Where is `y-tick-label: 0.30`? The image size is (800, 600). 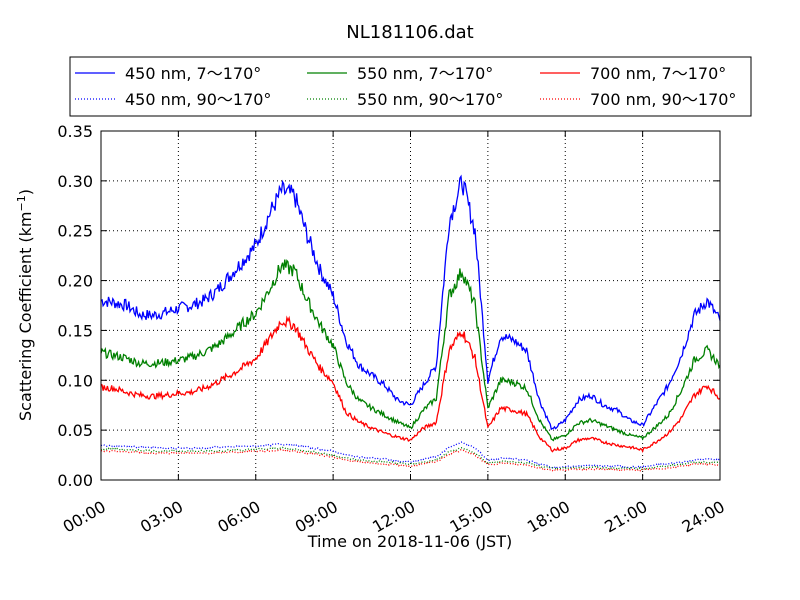
y-tick-label: 0.30 is located at coordinates (75, 181).